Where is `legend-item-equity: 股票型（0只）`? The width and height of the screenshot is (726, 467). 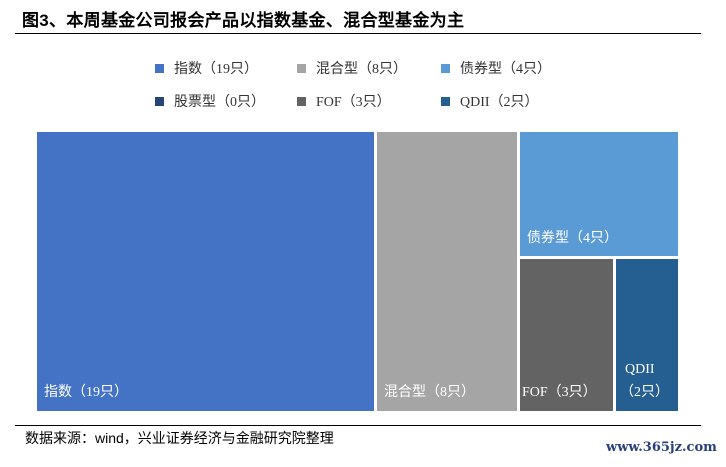
legend-item-equity: 股票型（0只） is located at coordinates (210, 101).